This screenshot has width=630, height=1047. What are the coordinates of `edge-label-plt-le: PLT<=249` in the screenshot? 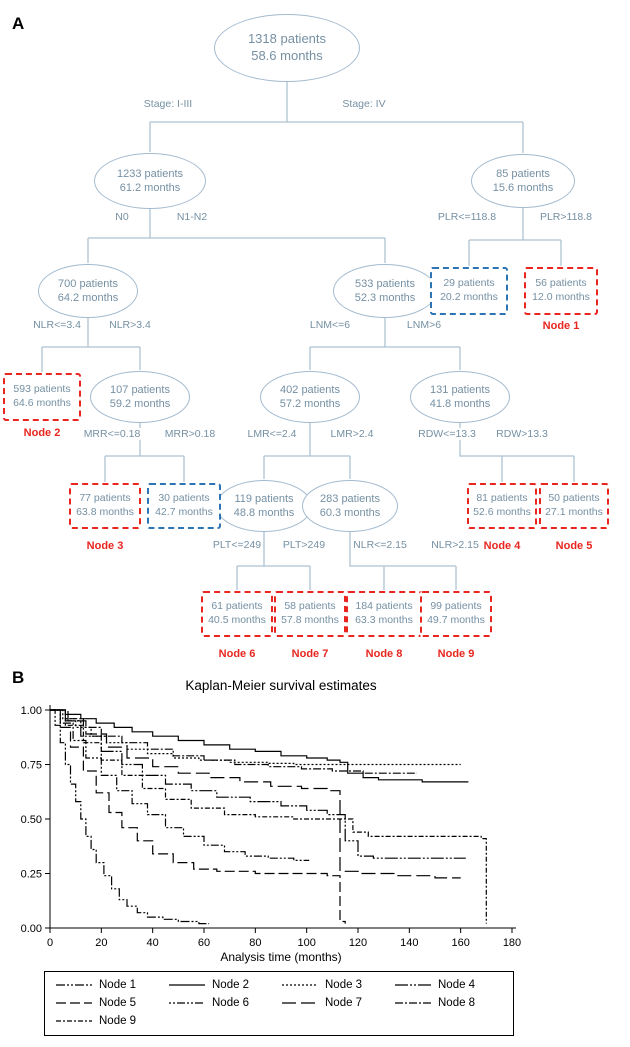 It's located at (237, 545).